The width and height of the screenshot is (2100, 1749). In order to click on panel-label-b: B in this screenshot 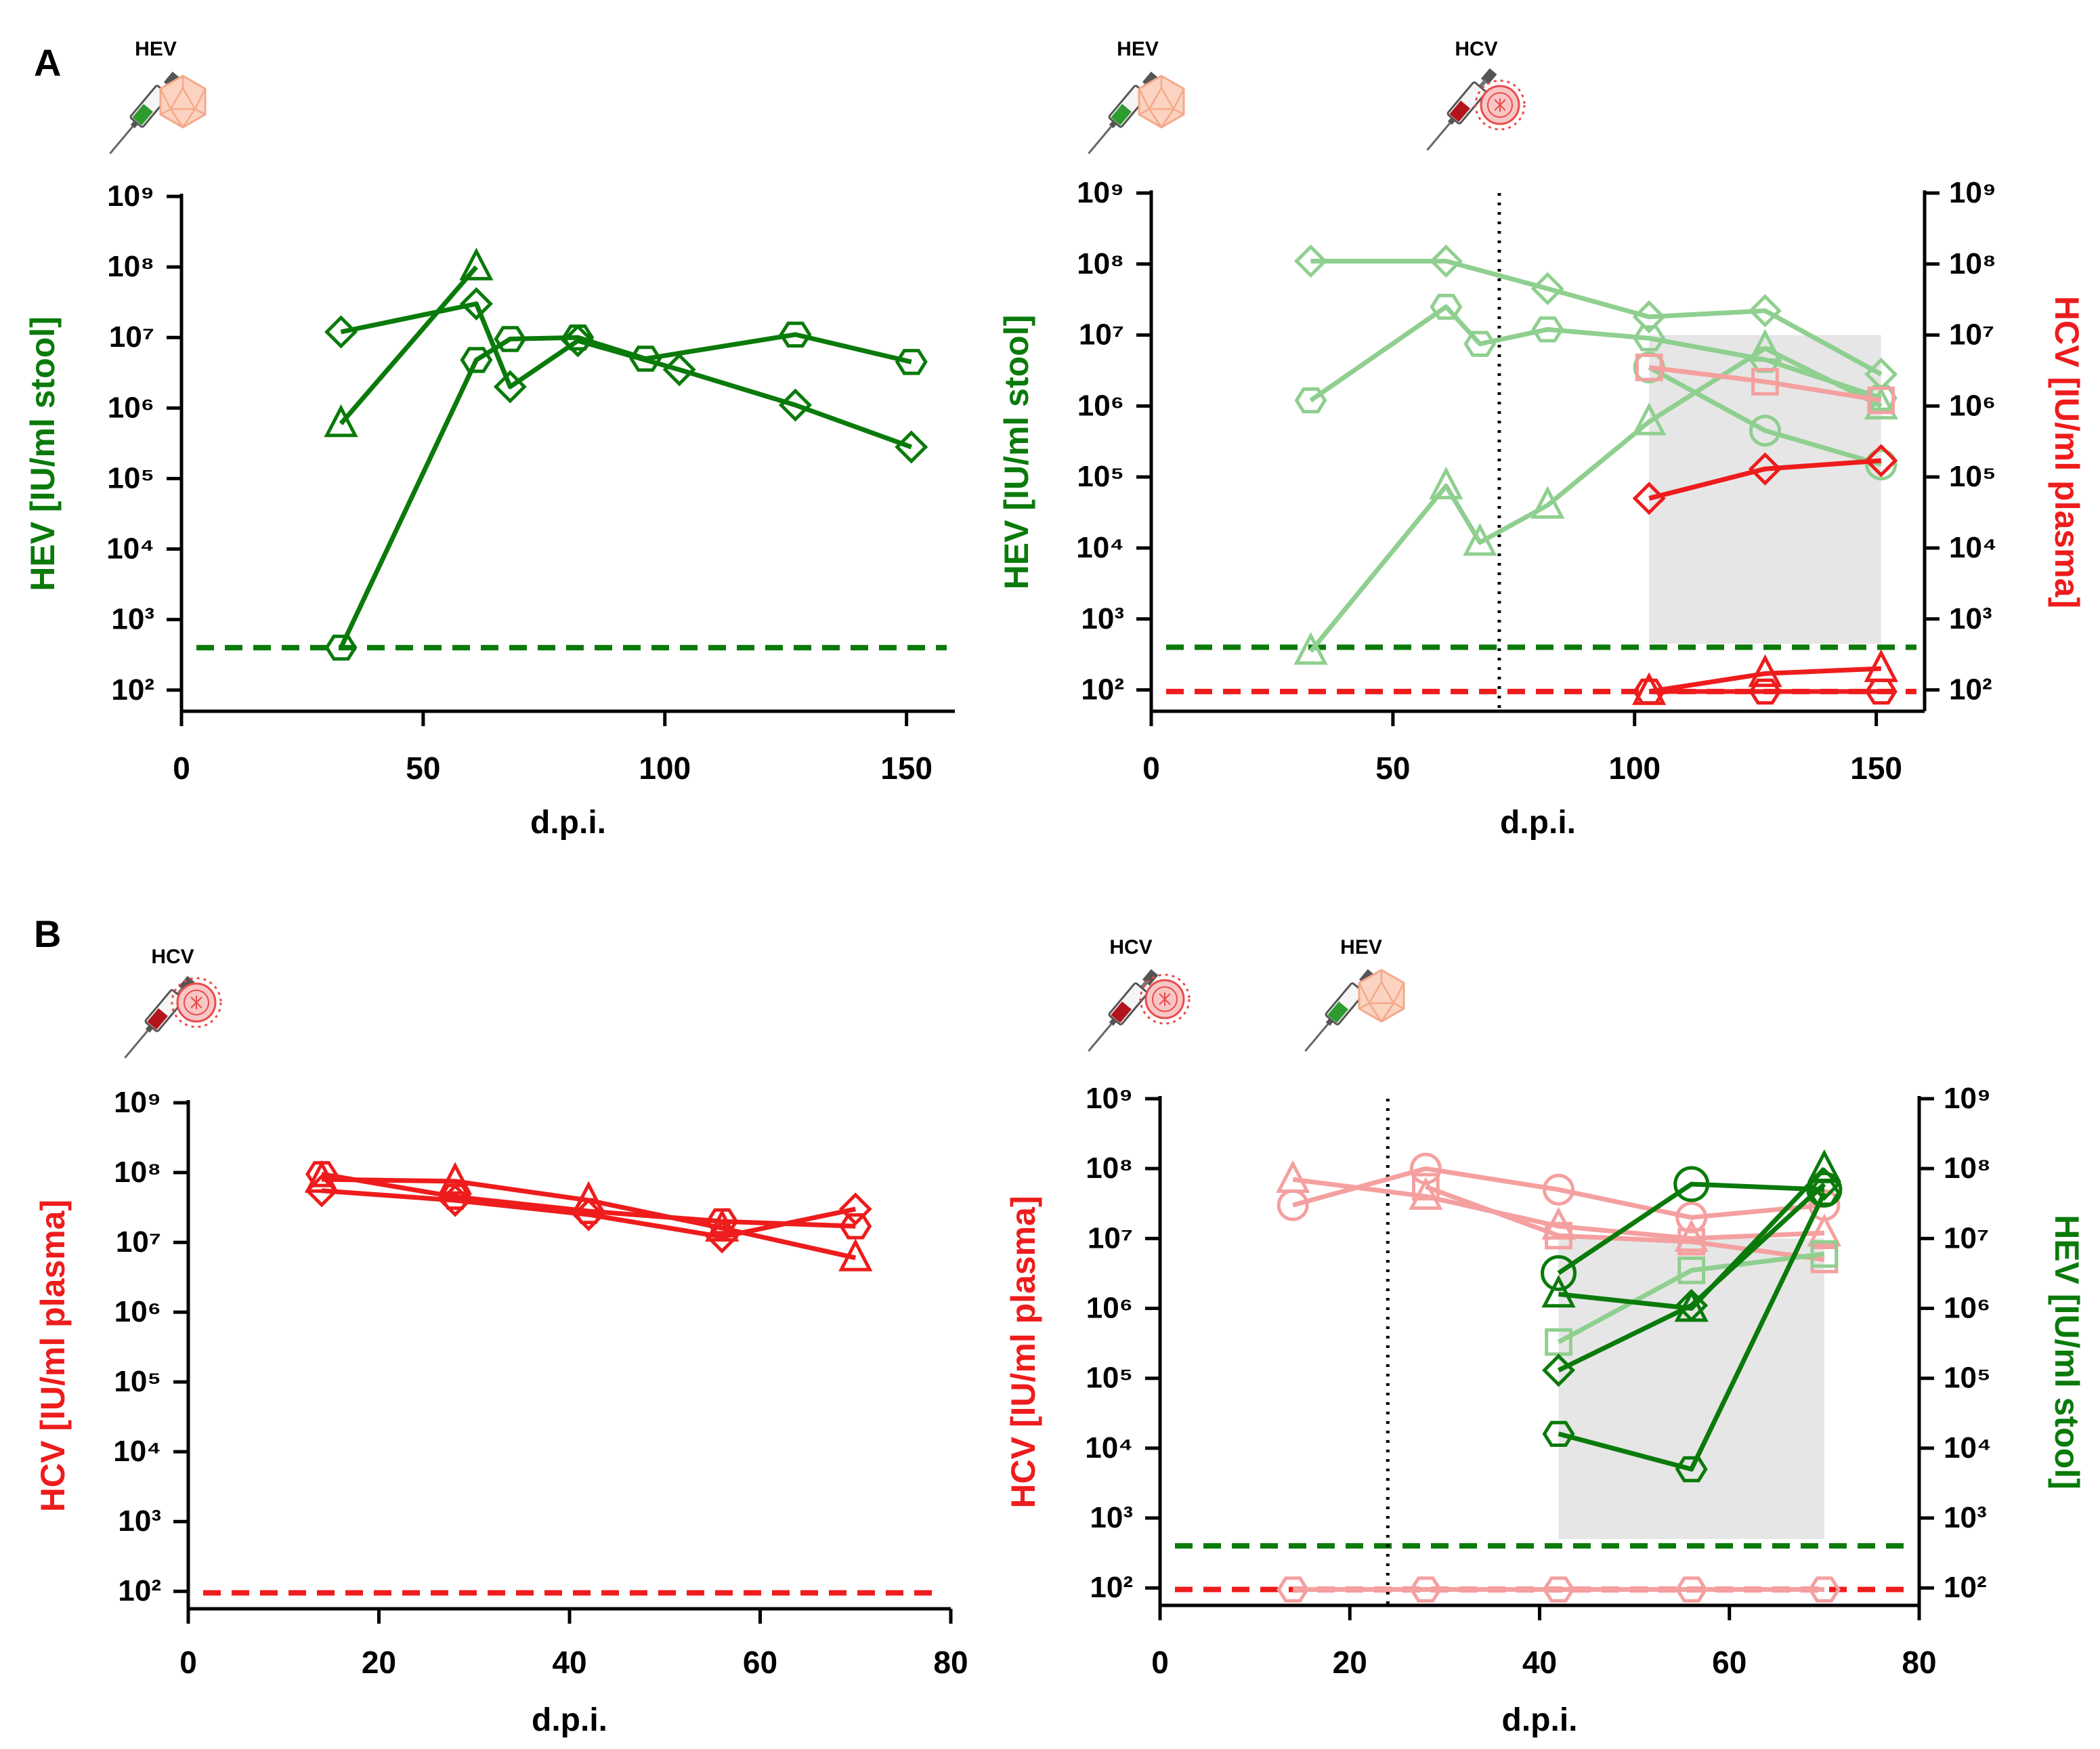, I will do `click(47, 933)`.